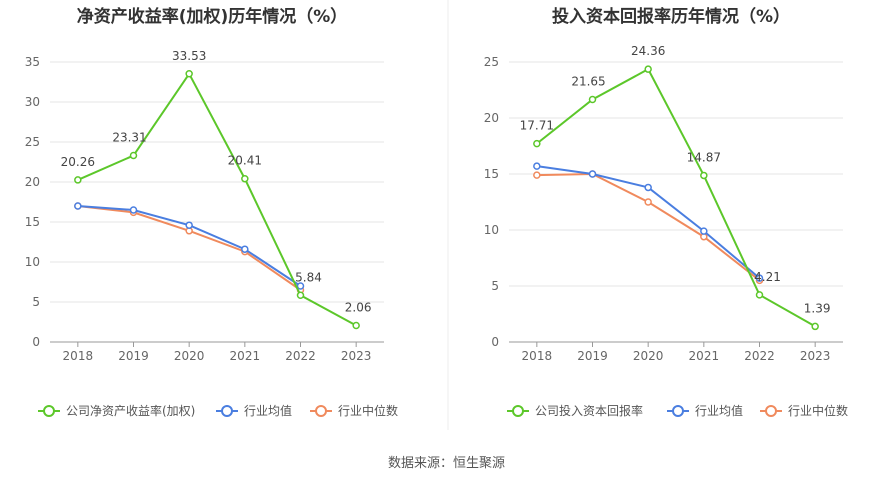 This screenshot has height=485, width=893. Describe the element at coordinates (78, 162) in the screenshot. I see `data-label: 20.26` at that location.